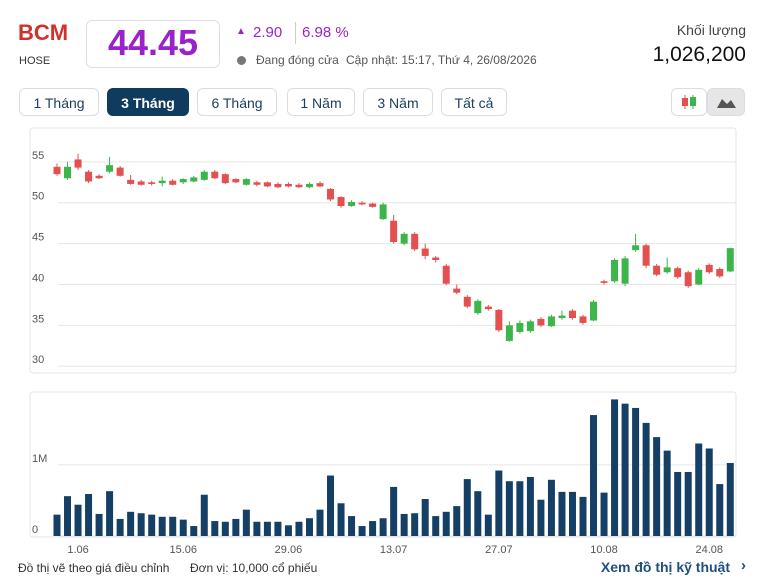 This screenshot has width=768, height=583. I want to click on y-tick-label: 30, so click(38, 360).